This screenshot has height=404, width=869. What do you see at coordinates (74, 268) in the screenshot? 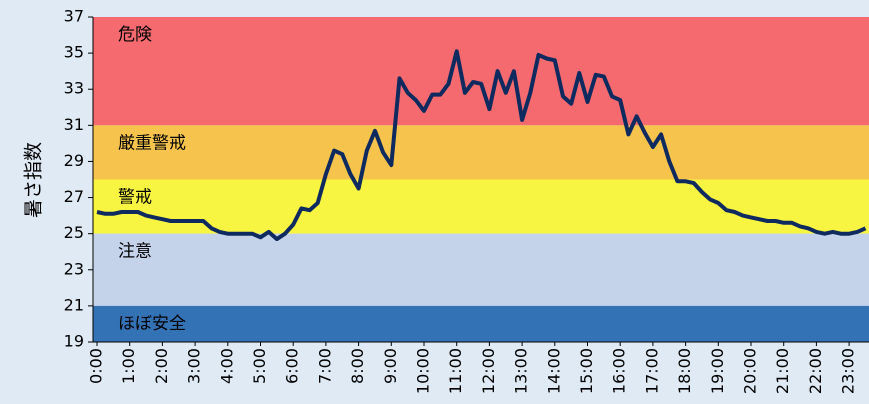
I see `y-tick-label: 23` at bounding box center [74, 268].